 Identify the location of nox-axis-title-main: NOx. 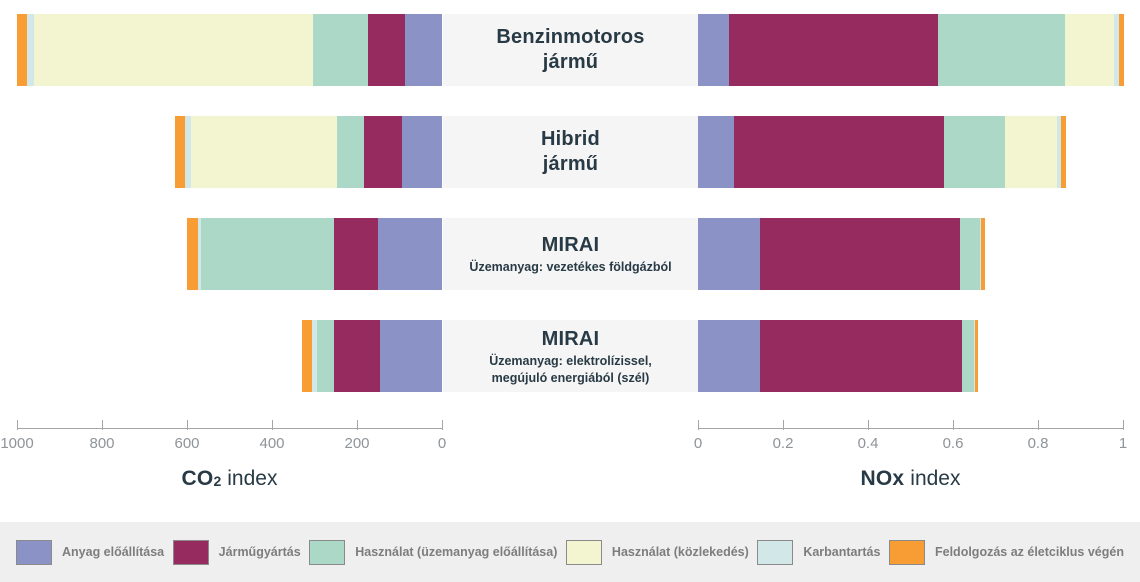
(882, 478).